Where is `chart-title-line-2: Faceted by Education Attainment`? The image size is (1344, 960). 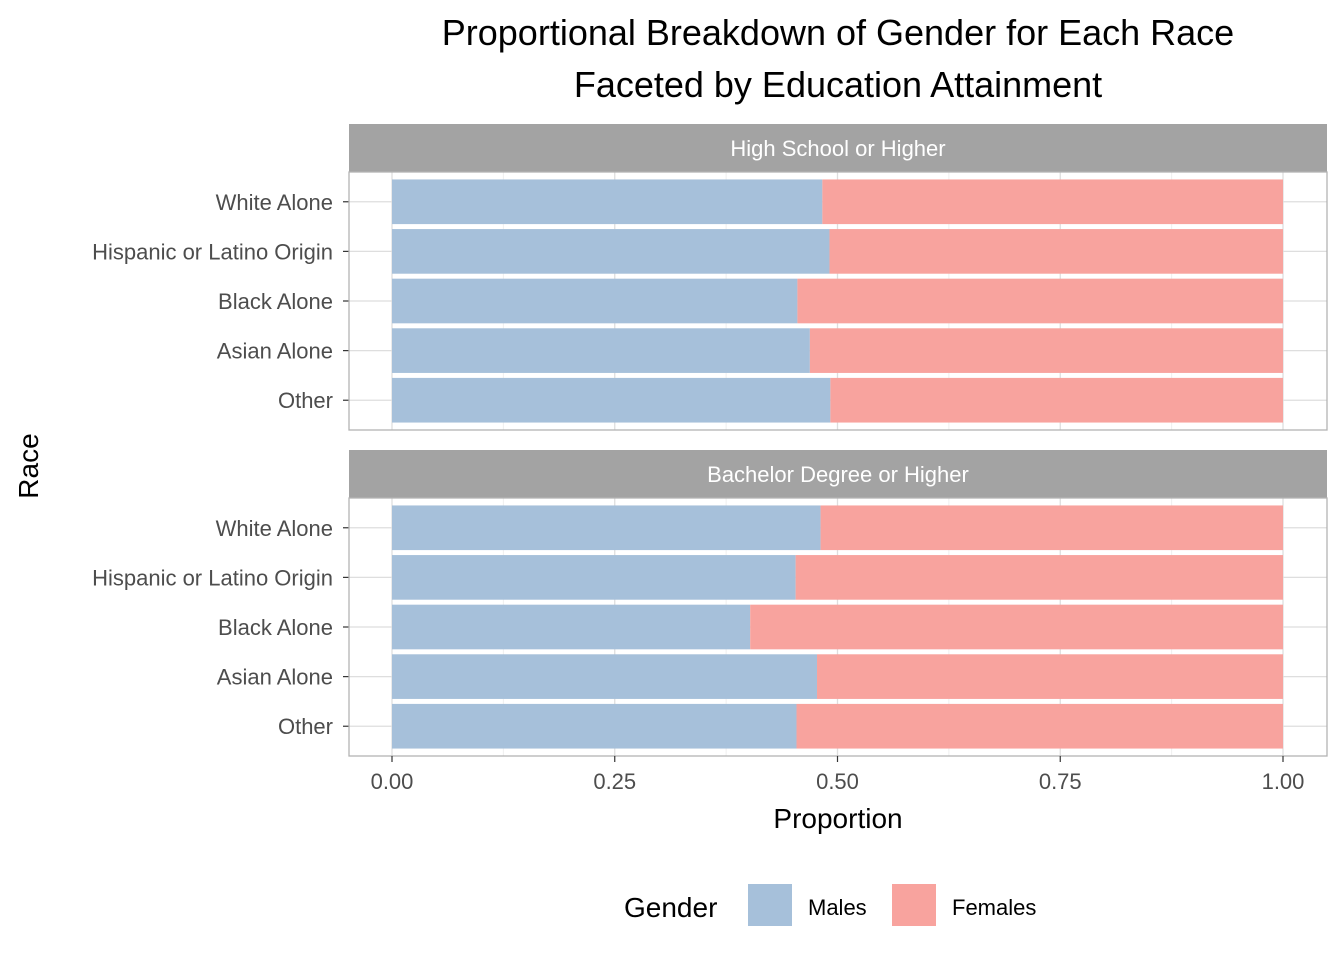 chart-title-line-2: Faceted by Education Attainment is located at coordinates (838, 84).